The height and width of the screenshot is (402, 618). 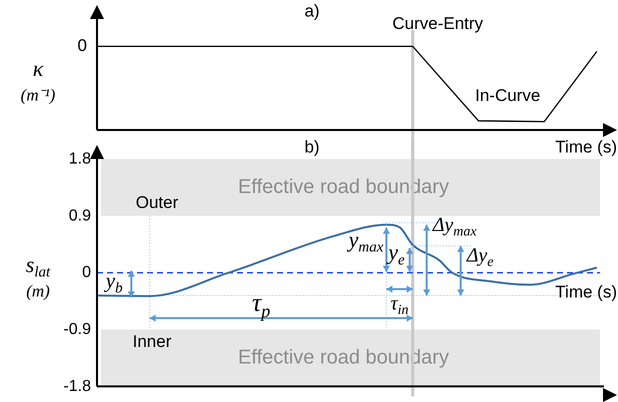 What do you see at coordinates (438, 24) in the screenshot?
I see `text: Curve-Entry` at bounding box center [438, 24].